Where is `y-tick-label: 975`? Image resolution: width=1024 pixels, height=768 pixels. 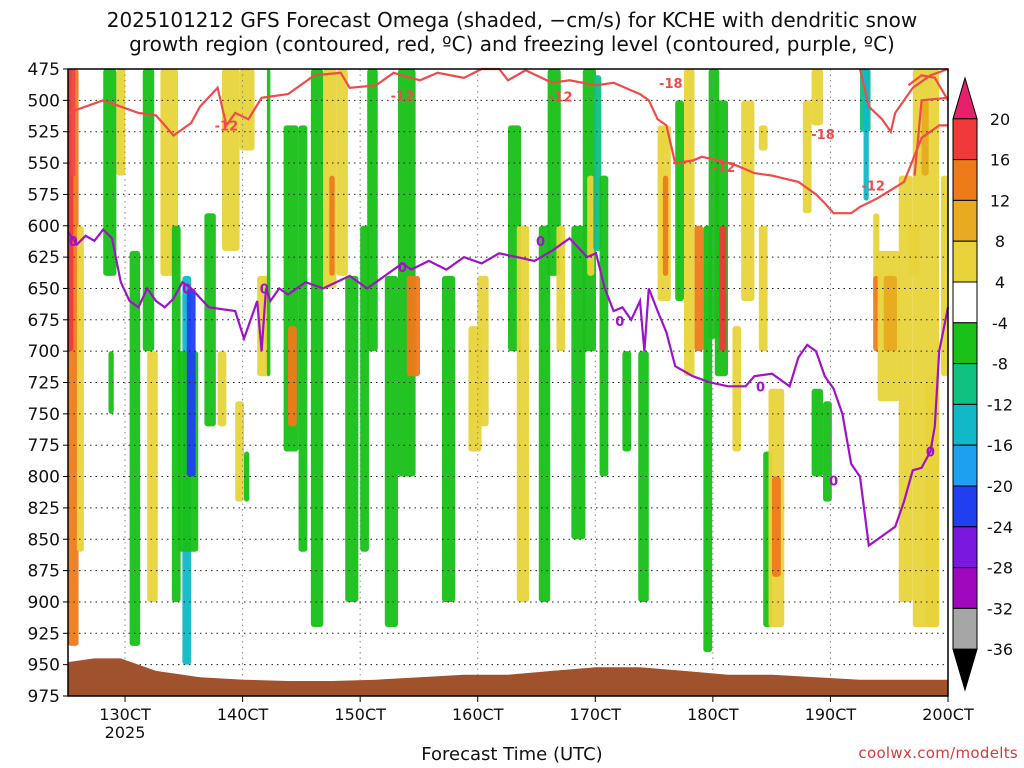
y-tick-label: 975 is located at coordinates (44, 697).